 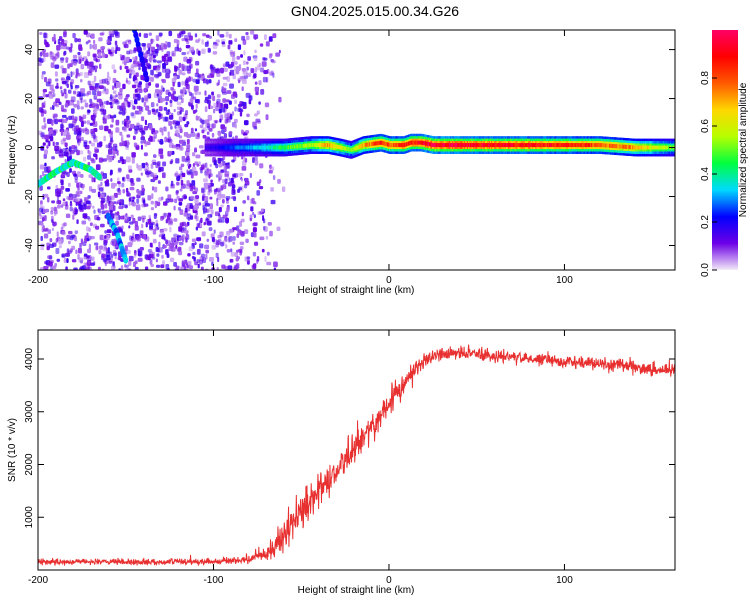 I want to click on streak-cell, so click(x=147, y=79).